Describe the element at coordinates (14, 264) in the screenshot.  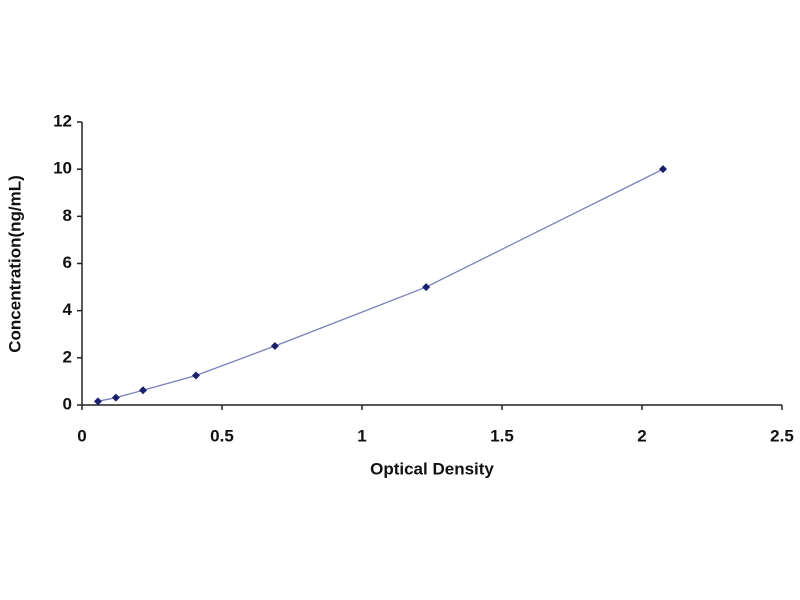
I see `y-axis-label: Concentration(ng/mL)` at that location.